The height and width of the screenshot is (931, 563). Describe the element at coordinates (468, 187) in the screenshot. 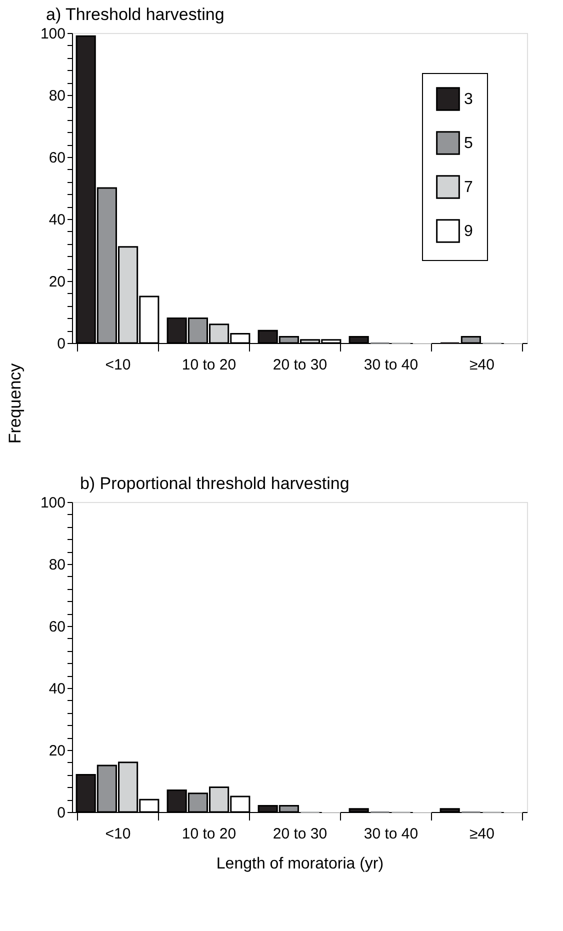

I see `legend-label: 7` at that location.